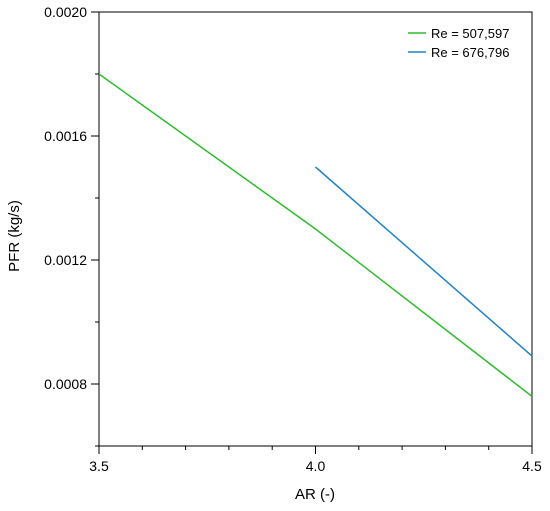  What do you see at coordinates (65, 260) in the screenshot?
I see `y-tick-label: 0.0012` at bounding box center [65, 260].